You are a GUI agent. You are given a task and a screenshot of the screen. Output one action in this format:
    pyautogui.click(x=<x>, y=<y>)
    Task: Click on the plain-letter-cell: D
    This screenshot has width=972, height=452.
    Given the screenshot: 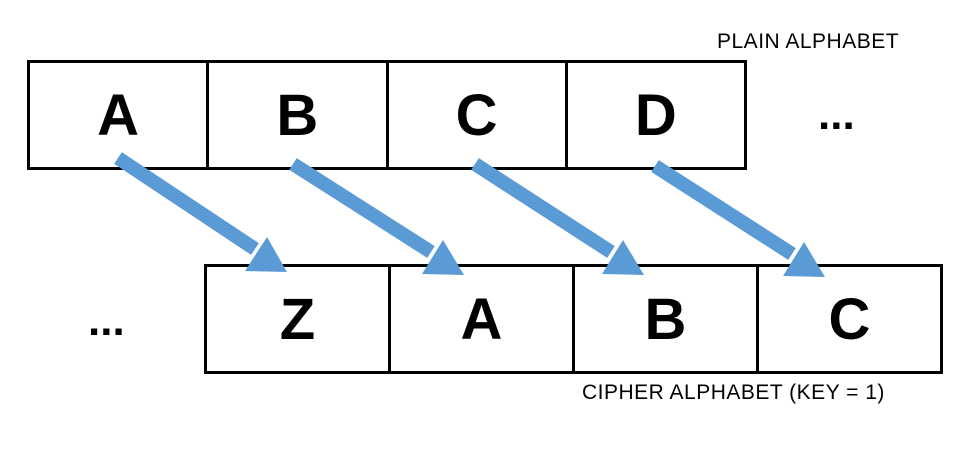 What is the action you would take?
    pyautogui.click(x=654, y=115)
    